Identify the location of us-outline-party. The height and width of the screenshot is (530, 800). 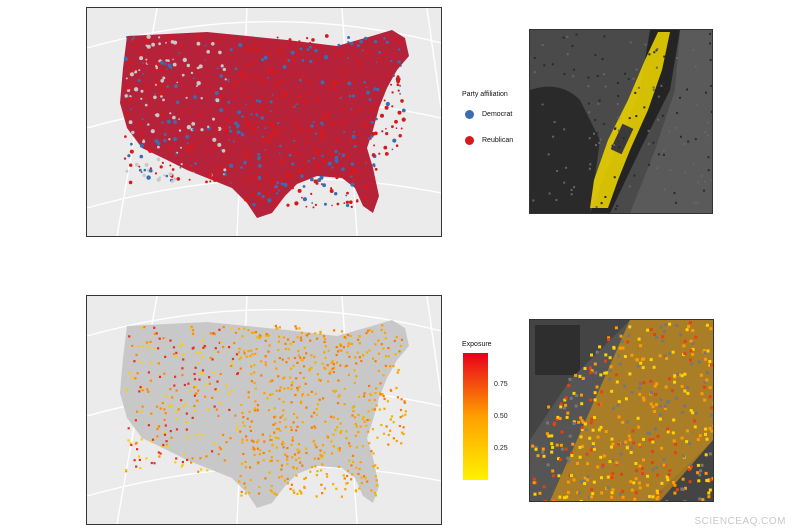
(264, 124).